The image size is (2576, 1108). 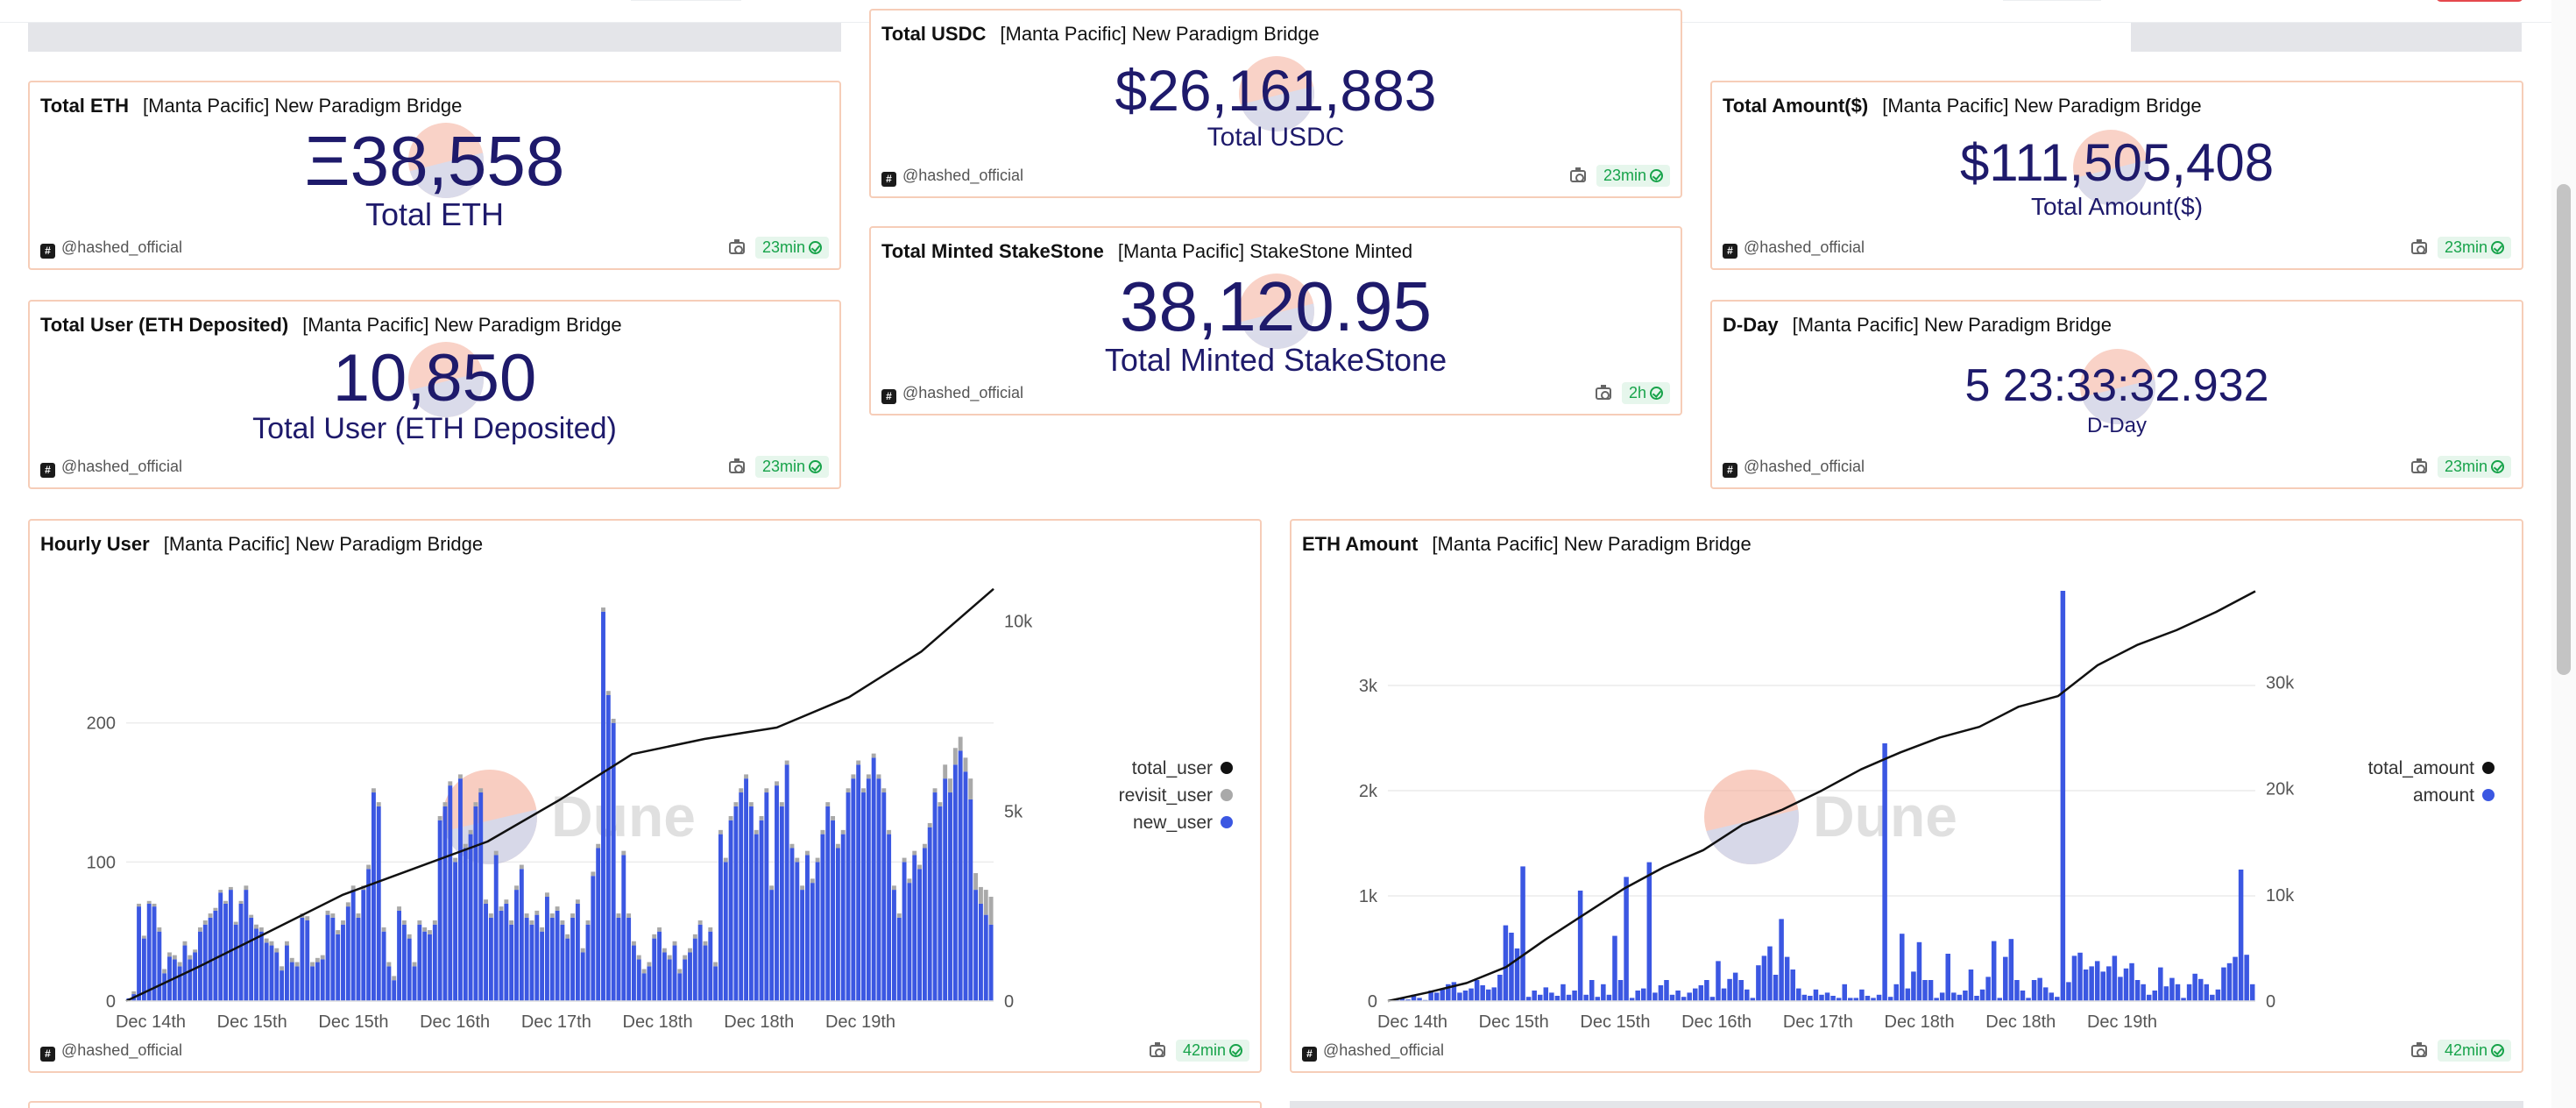 What do you see at coordinates (2270, 1002) in the screenshot?
I see `y-right-tick-label: 0` at bounding box center [2270, 1002].